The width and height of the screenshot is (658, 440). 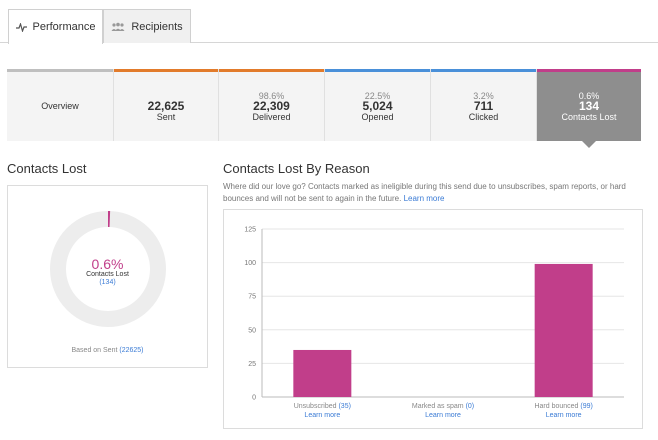 I want to click on y-tick-label: 25, so click(x=252, y=364).